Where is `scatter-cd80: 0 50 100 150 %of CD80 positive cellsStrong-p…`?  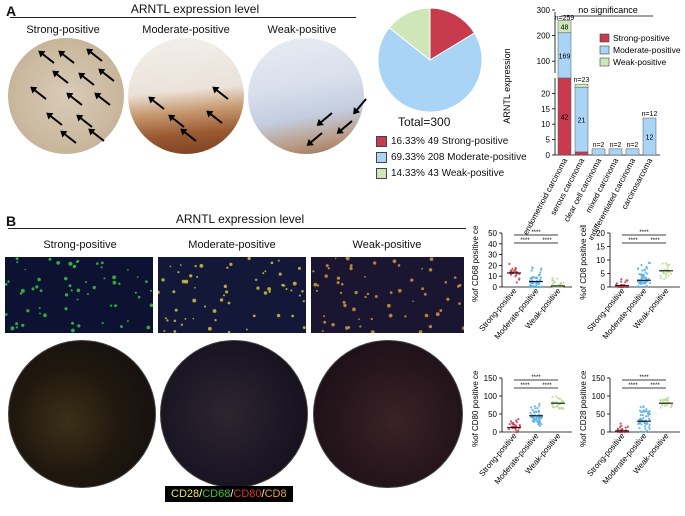
scatter-cd80: 0 50 100 150 %of CD80 positive cellsStrong-p… is located at coordinates (521, 428).